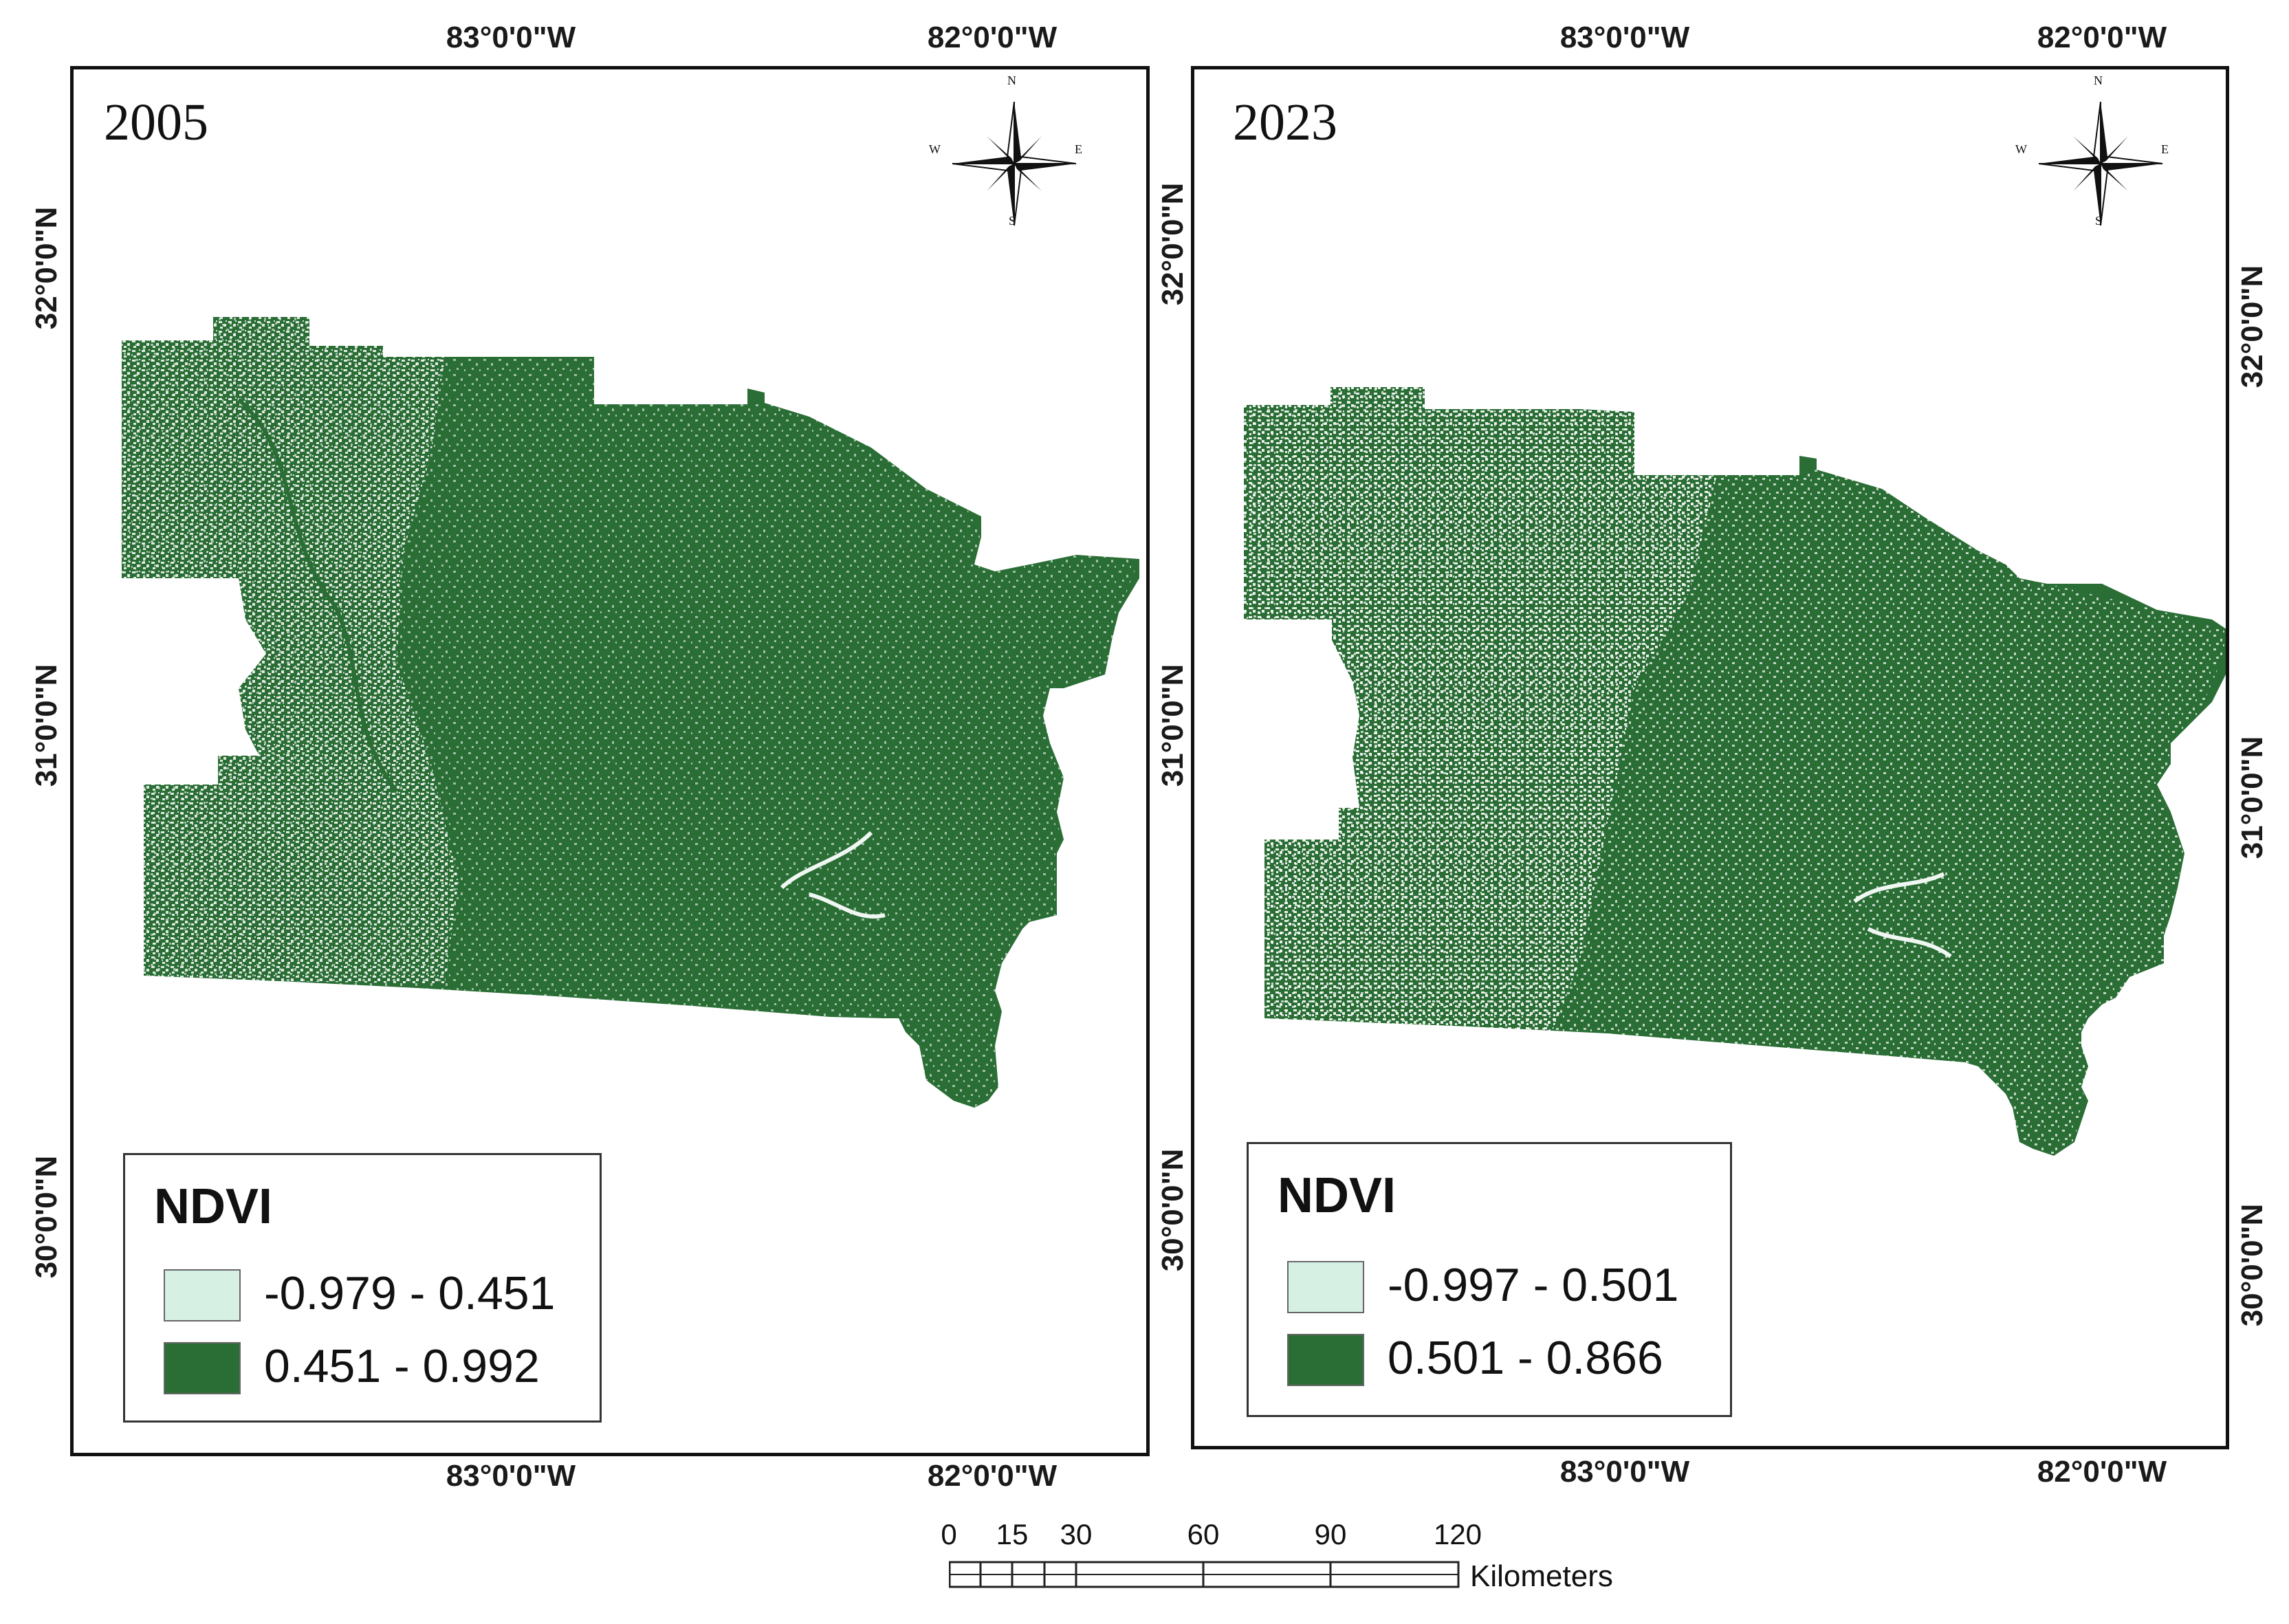 The image size is (2289, 1624). I want to click on bottom-lon-label-82w-right: 82°0'0"W, so click(2102, 1472).